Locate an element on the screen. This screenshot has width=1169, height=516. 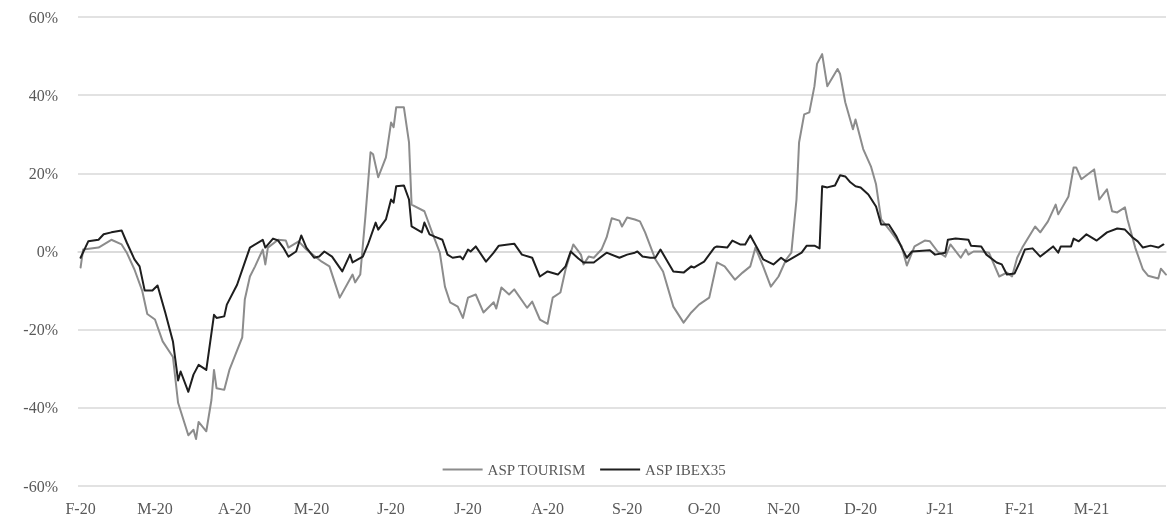
x-tick-label: F-20 is located at coordinates (80, 507).